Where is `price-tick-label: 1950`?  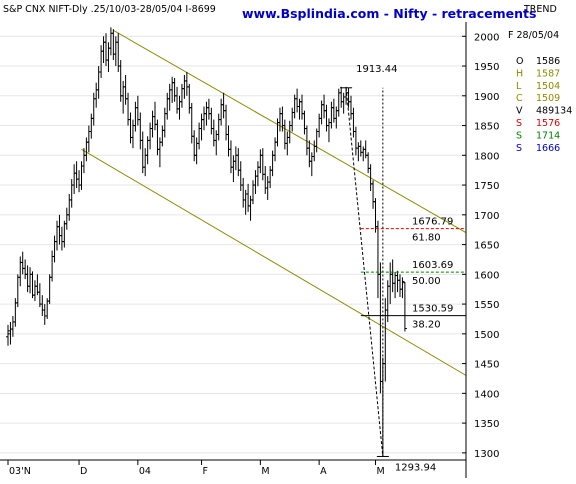
price-tick-label: 1950 is located at coordinates (486, 67).